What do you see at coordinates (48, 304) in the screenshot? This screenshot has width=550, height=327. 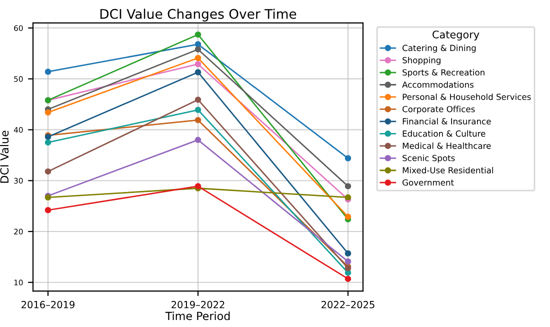 I see `x-tick-label: 2016–2019` at bounding box center [48, 304].